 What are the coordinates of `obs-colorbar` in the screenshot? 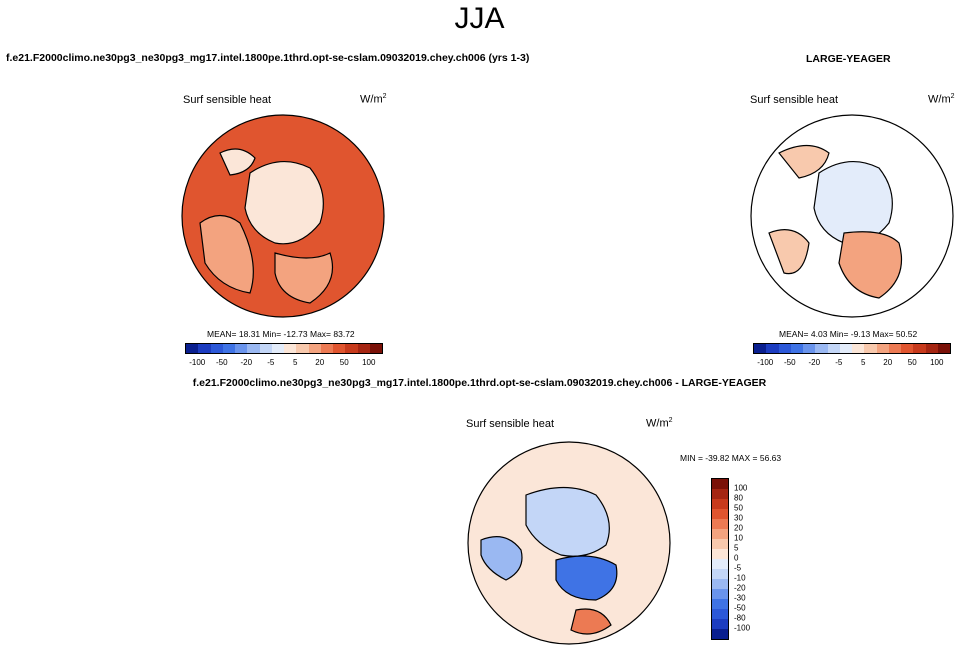 It's located at (852, 348).